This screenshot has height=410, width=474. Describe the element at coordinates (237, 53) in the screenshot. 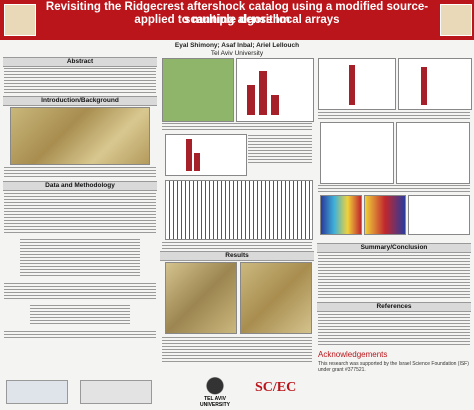

I see `affiliation: Tel Aviv University` at that location.